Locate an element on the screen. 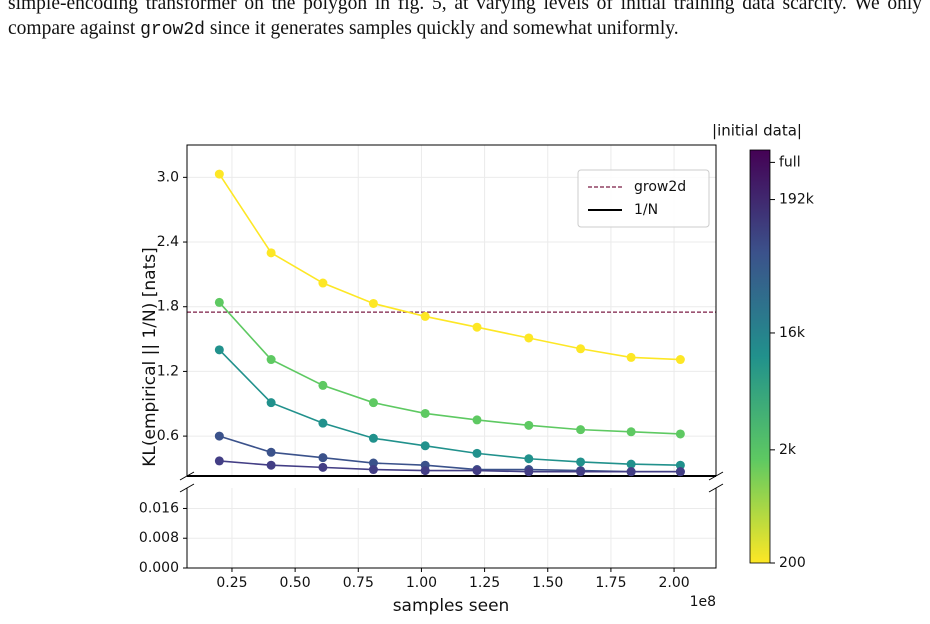  x-tick-label: 1.25 is located at coordinates (484, 583).